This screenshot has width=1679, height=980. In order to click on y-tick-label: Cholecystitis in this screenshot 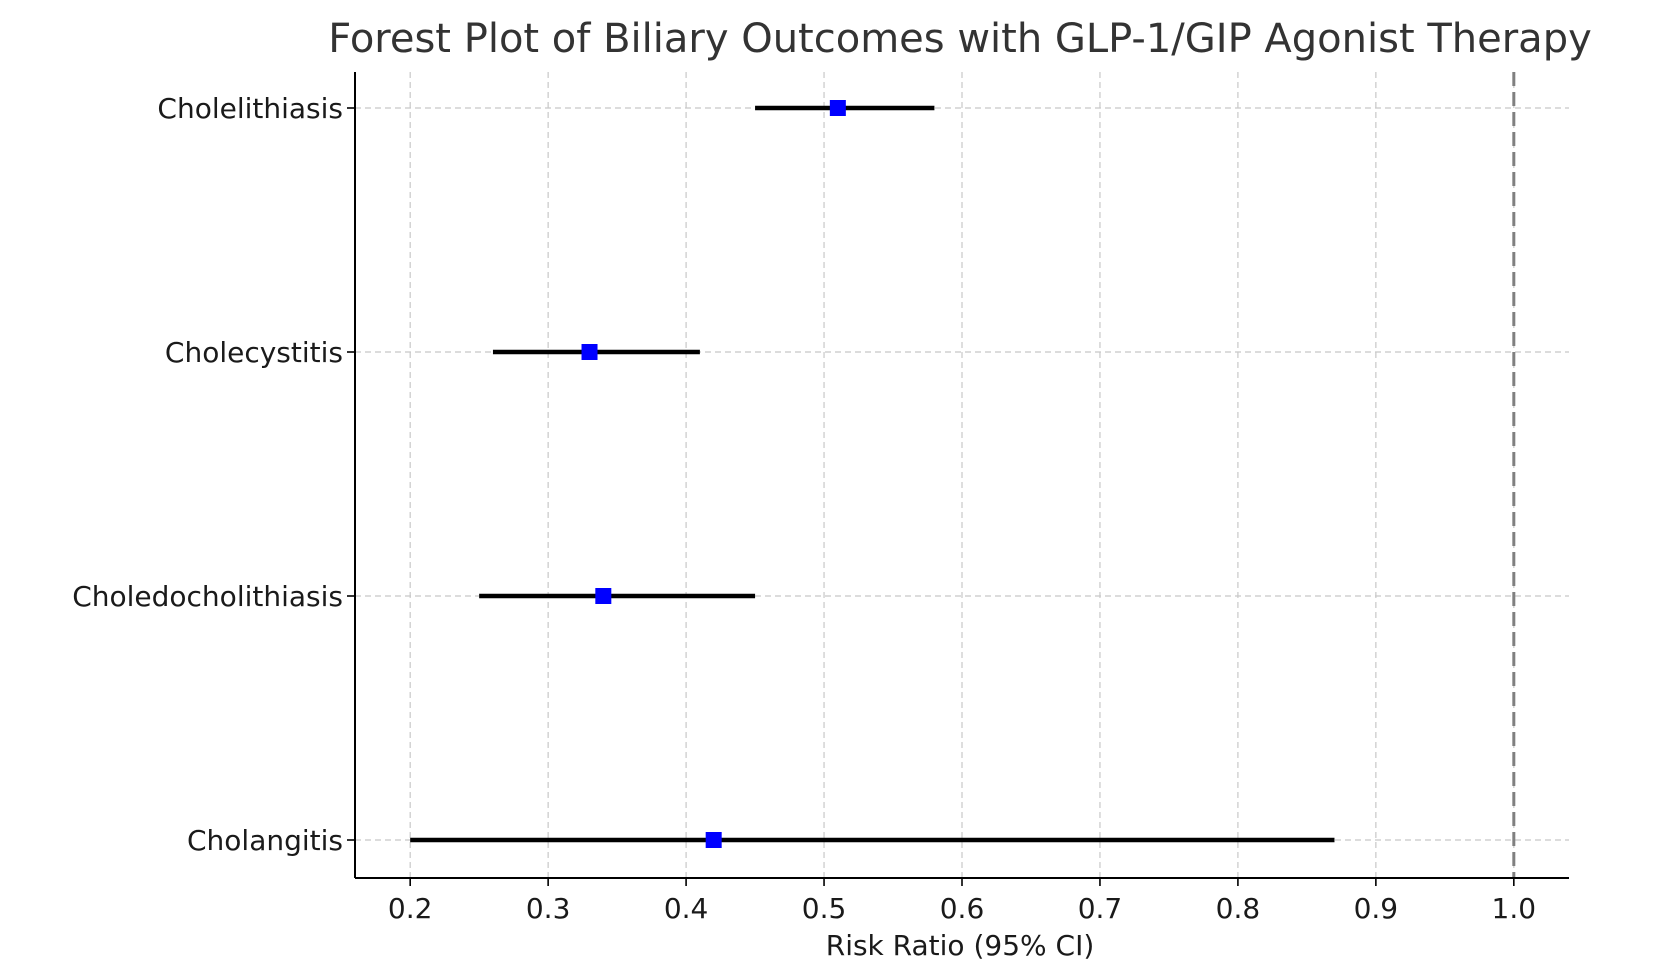, I will do `click(254, 352)`.